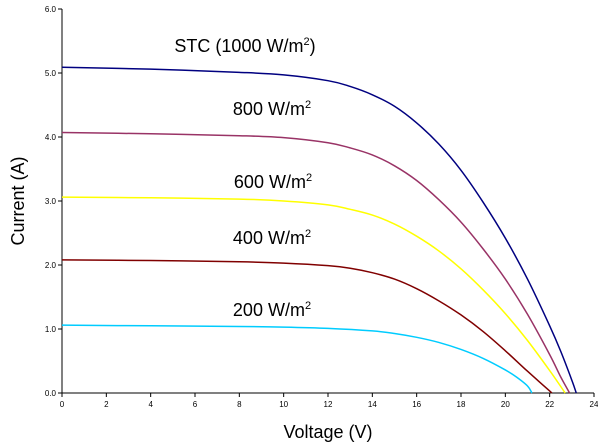  I want to click on y-tick-label: 3.0, so click(51, 201).